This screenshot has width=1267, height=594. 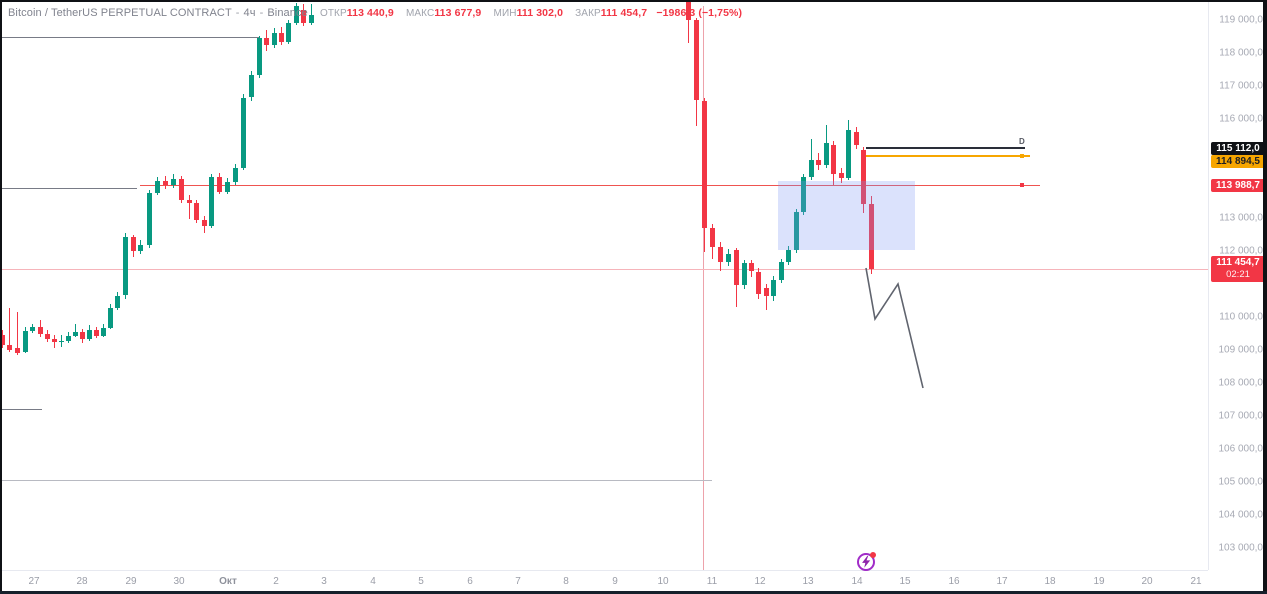 What do you see at coordinates (615, 581) in the screenshot?
I see `time-axis-label: 9` at bounding box center [615, 581].